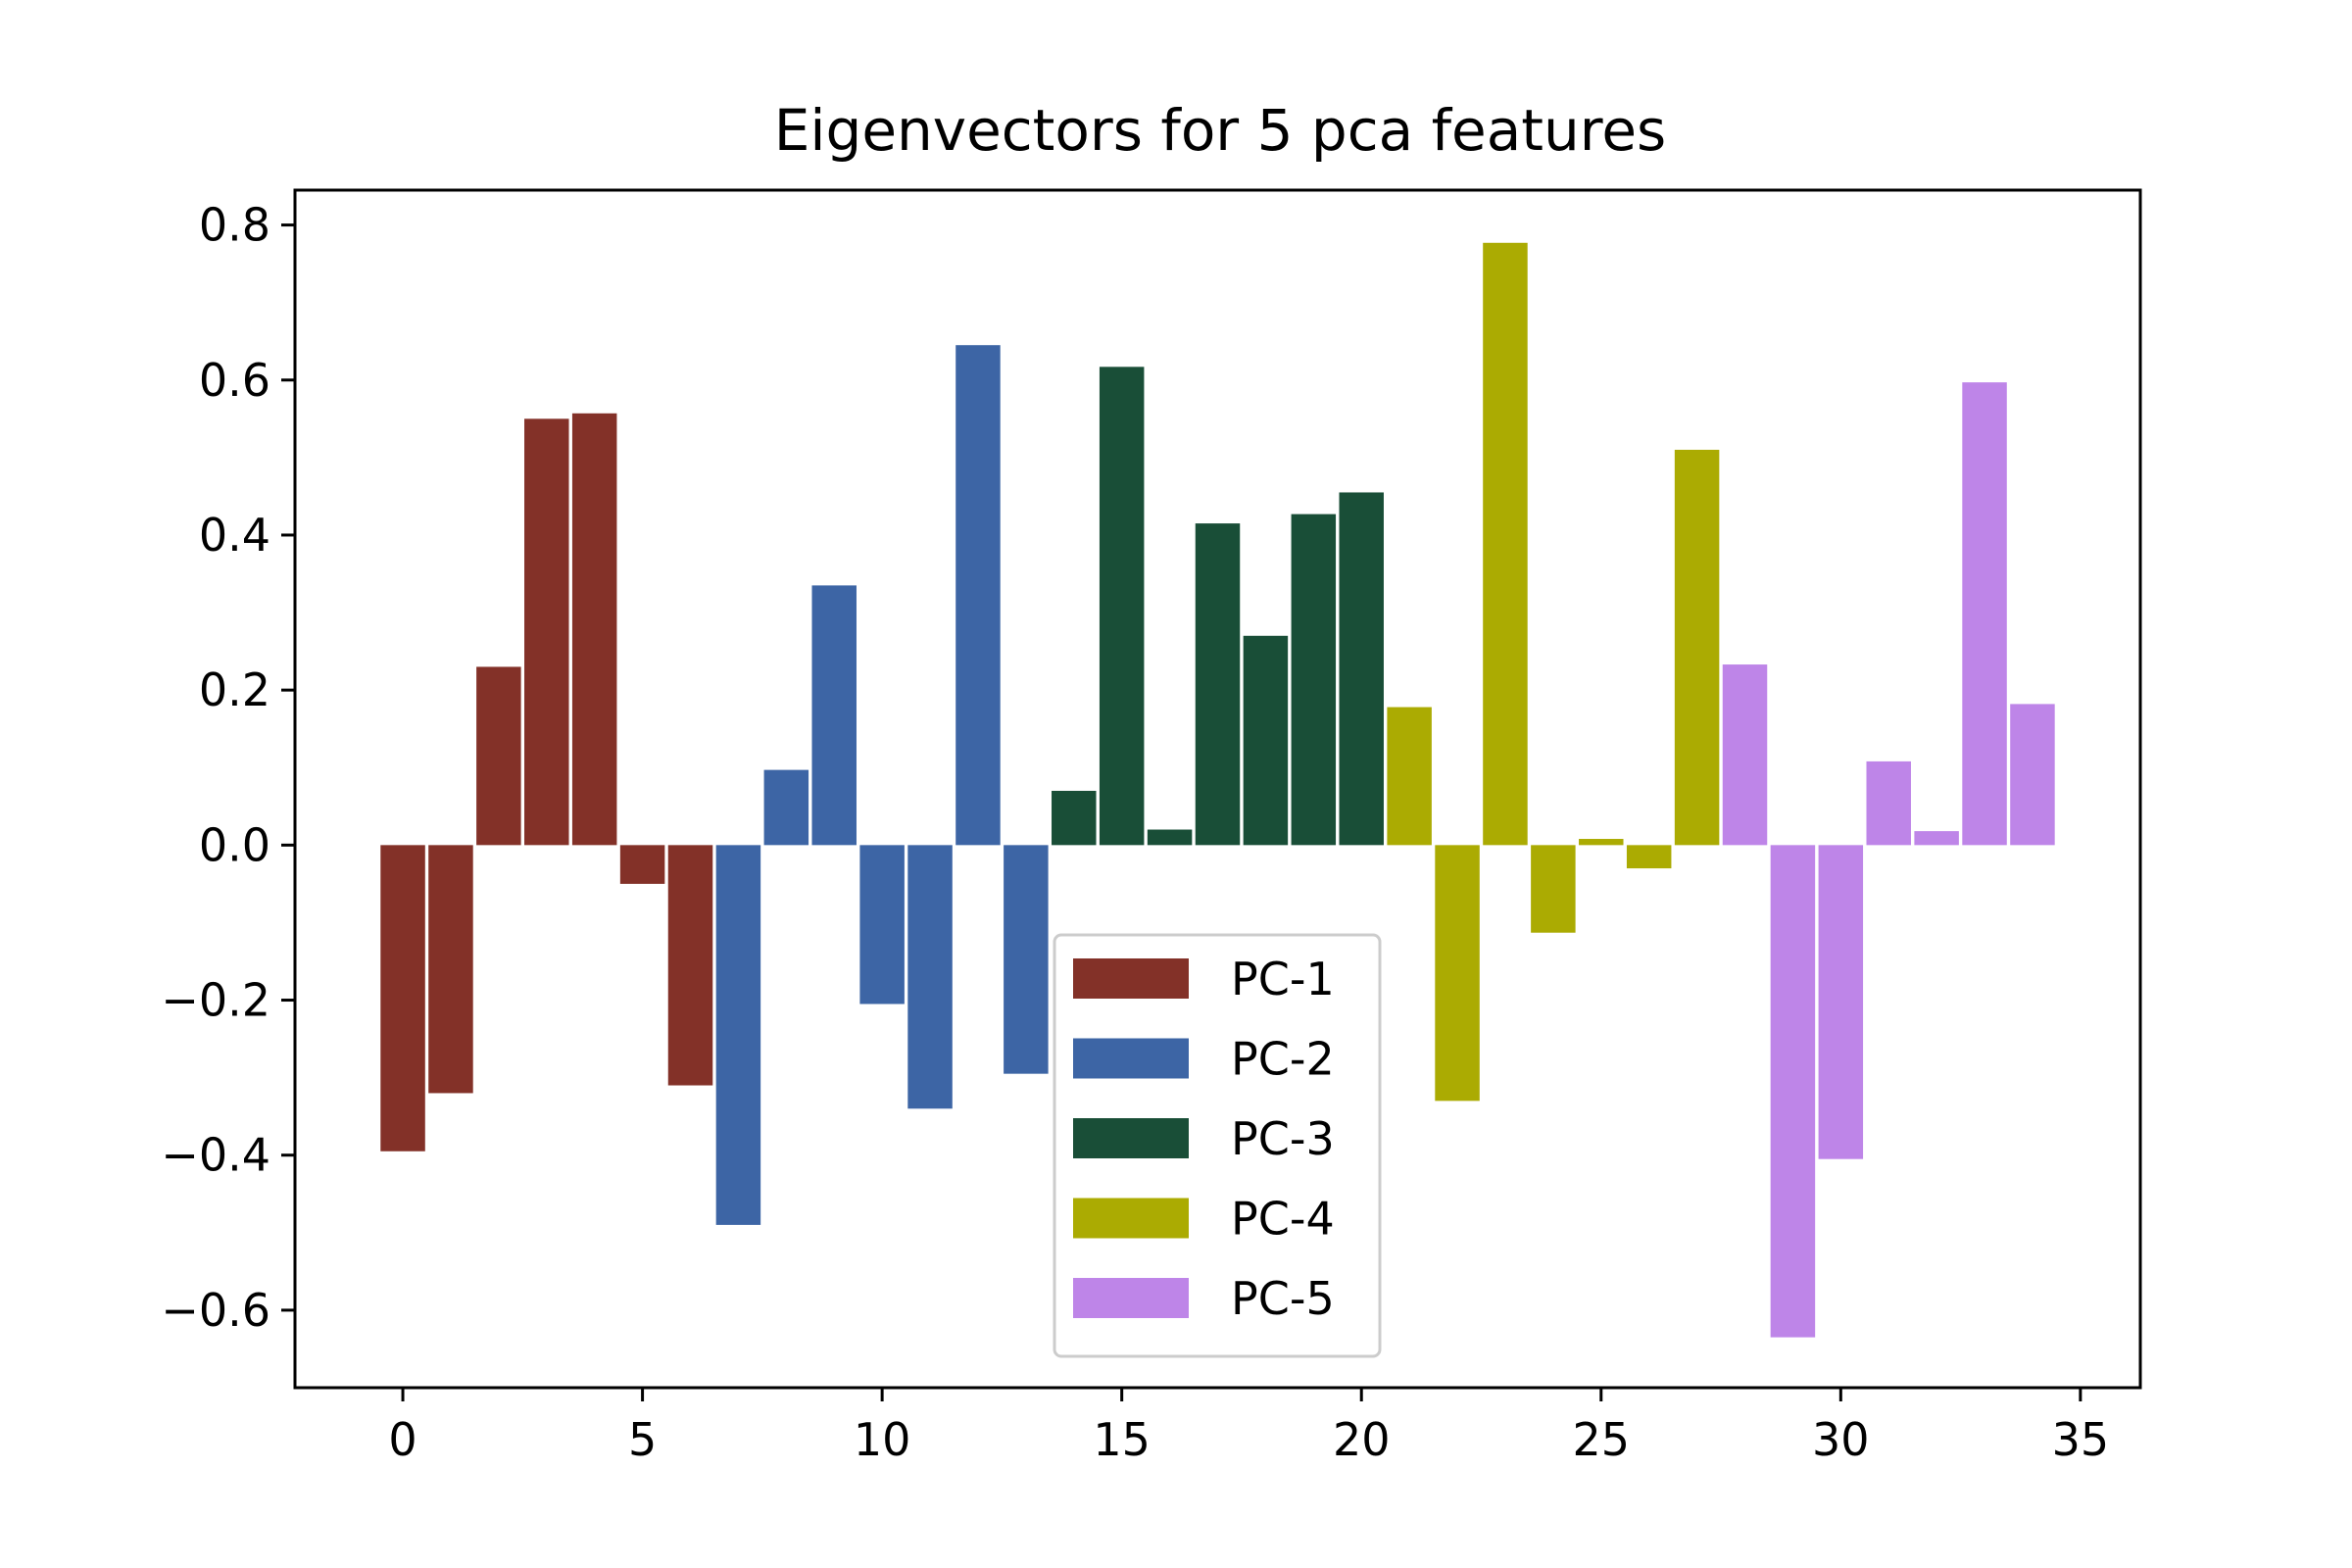 This screenshot has width=2352, height=1568. What do you see at coordinates (2081, 1439) in the screenshot?
I see `x-tick-label: 35` at bounding box center [2081, 1439].